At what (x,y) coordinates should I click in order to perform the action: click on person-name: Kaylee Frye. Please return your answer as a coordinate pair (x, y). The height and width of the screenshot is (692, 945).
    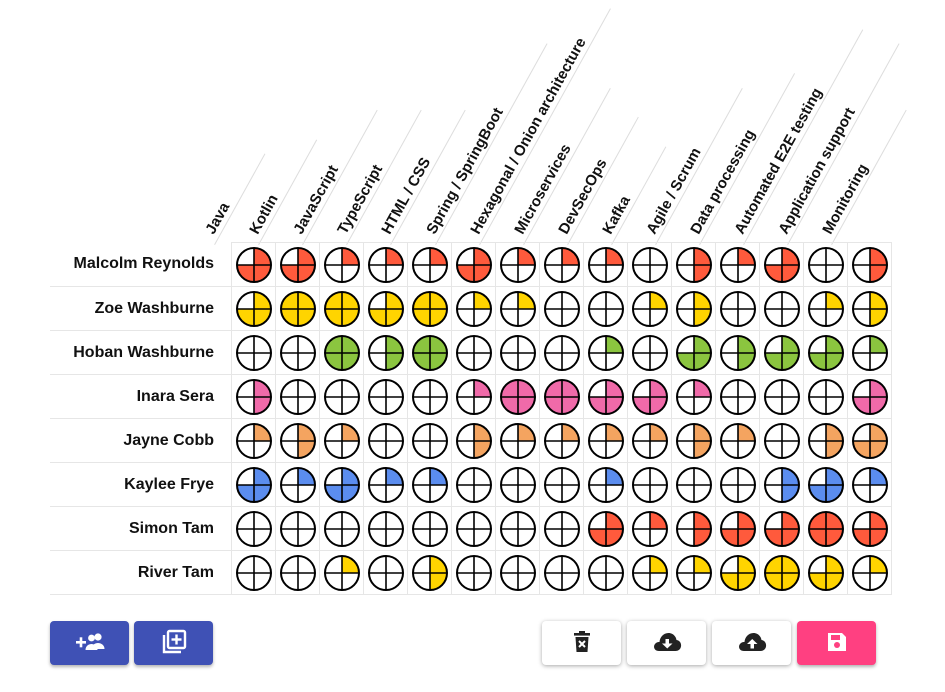
    Looking at the image, I should click on (141, 484).